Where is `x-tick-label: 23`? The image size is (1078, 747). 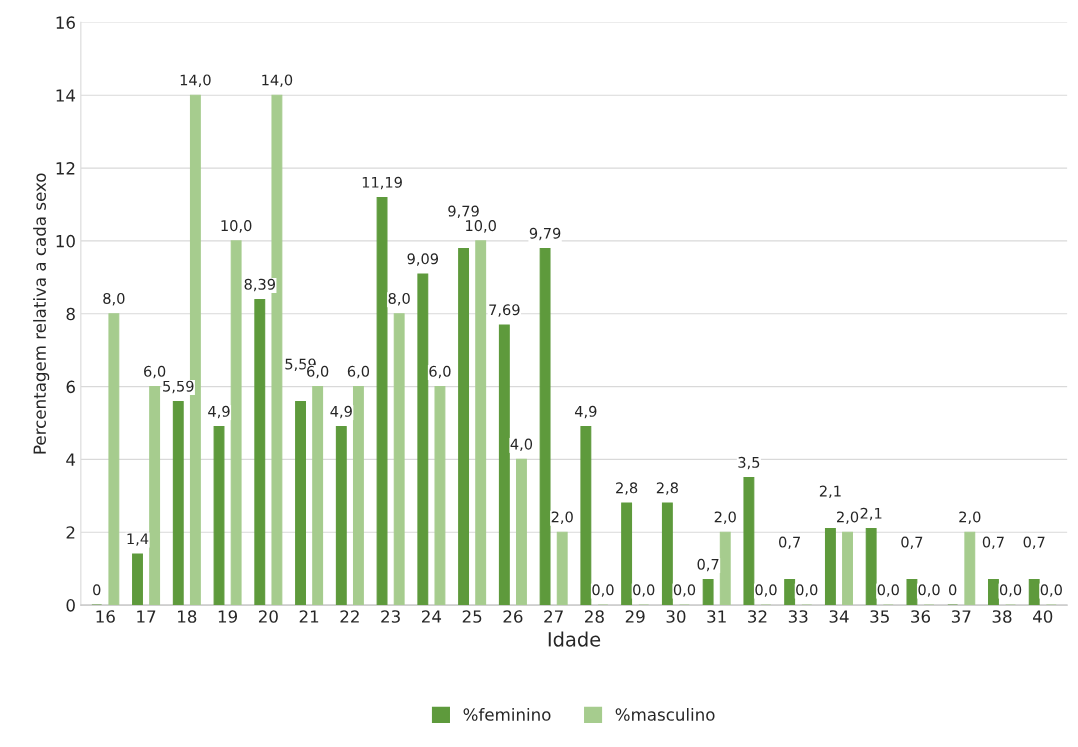 x-tick-label: 23 is located at coordinates (390, 616).